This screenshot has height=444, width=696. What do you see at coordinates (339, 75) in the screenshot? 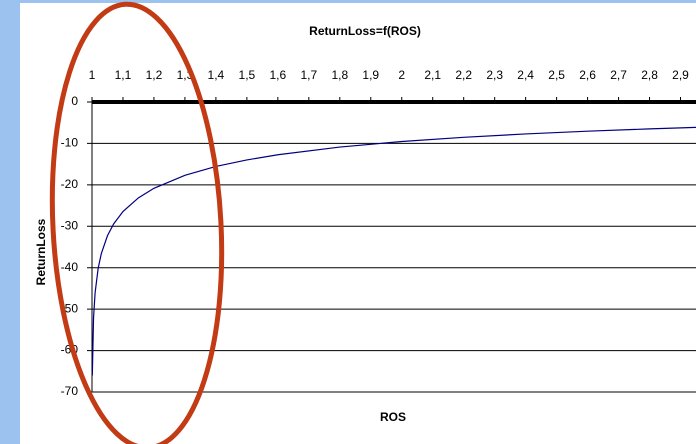
I see `x-tick-label: 1,8` at bounding box center [339, 75].